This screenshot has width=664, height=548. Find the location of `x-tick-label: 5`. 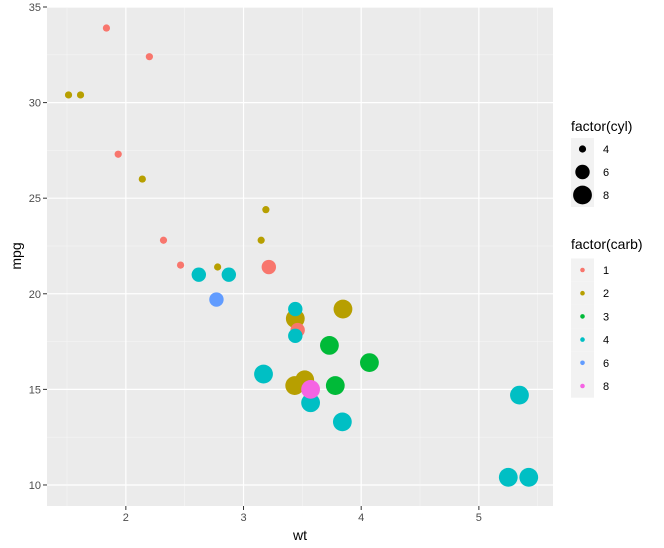

x-tick-label: 5 is located at coordinates (479, 518).